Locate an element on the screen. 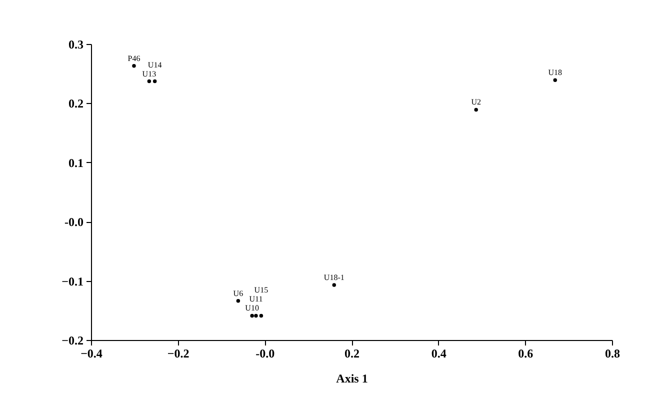  x-axis-title: Axis 1 is located at coordinates (352, 379).